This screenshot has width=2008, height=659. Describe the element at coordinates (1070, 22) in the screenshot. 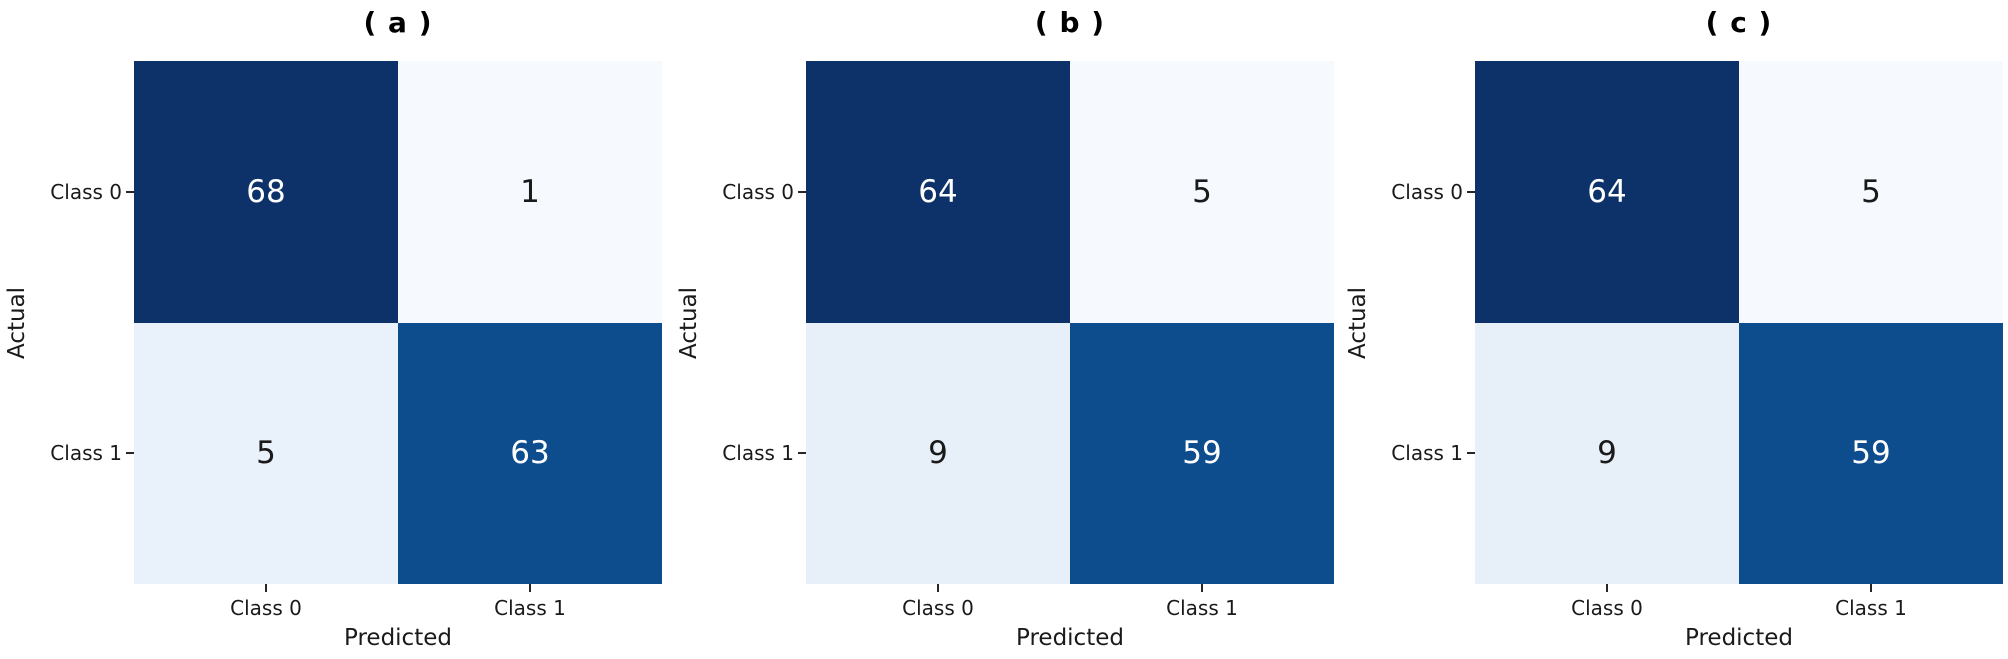

I see `subplot-b-title: ( b )` at that location.